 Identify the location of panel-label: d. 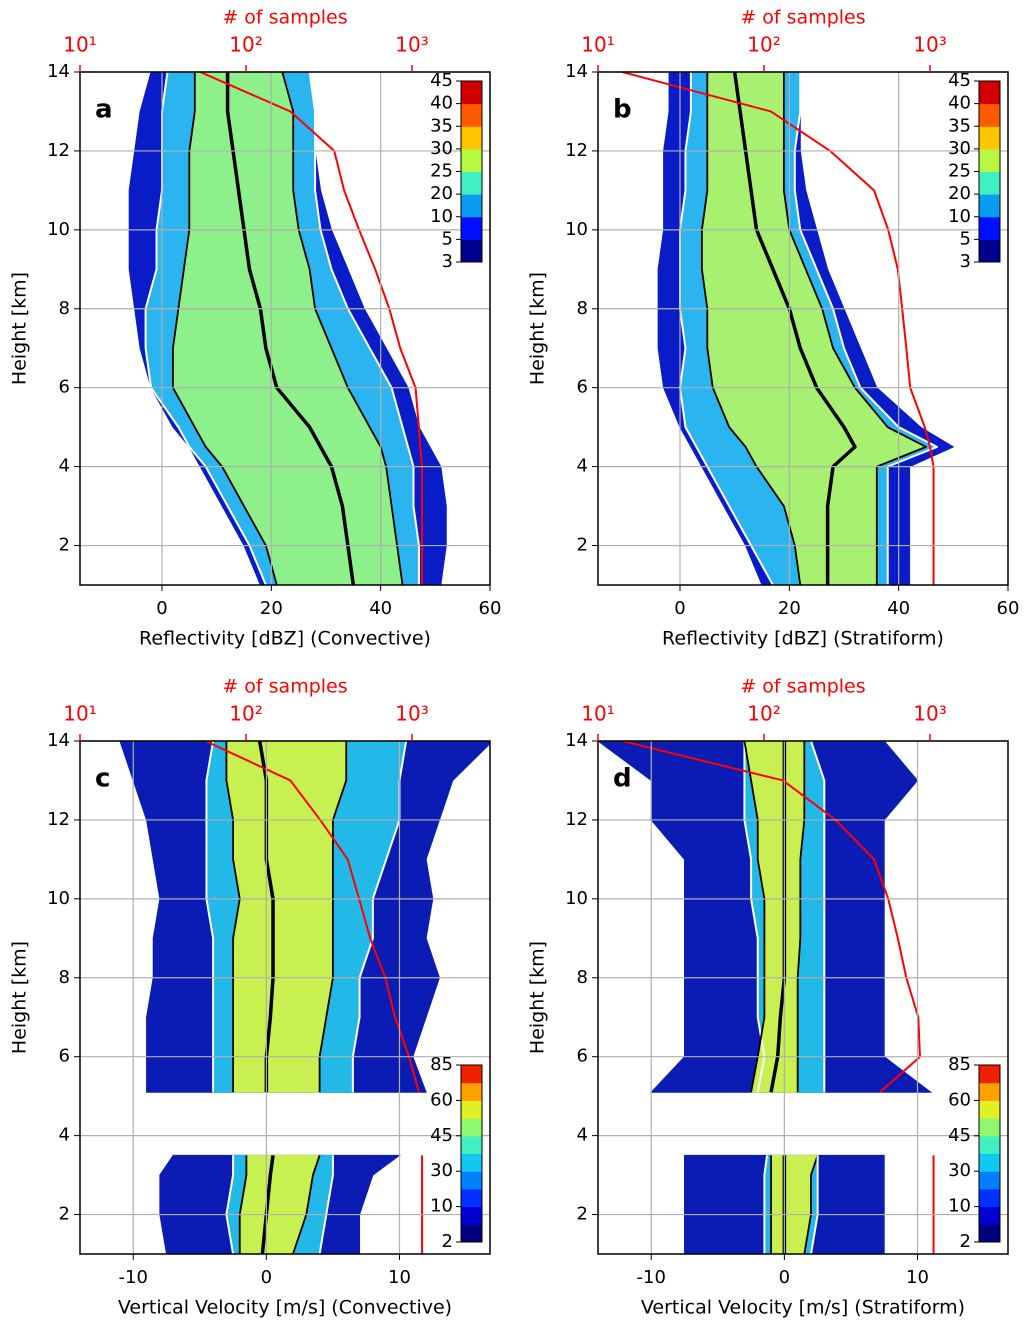
(622, 779).